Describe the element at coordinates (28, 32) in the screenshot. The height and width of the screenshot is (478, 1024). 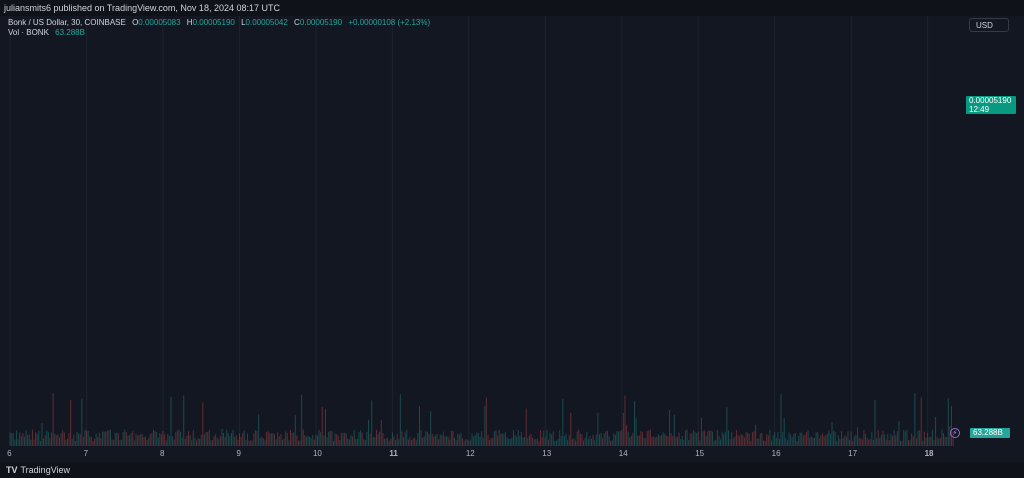
I see `volume-label: Vol · BONK` at that location.